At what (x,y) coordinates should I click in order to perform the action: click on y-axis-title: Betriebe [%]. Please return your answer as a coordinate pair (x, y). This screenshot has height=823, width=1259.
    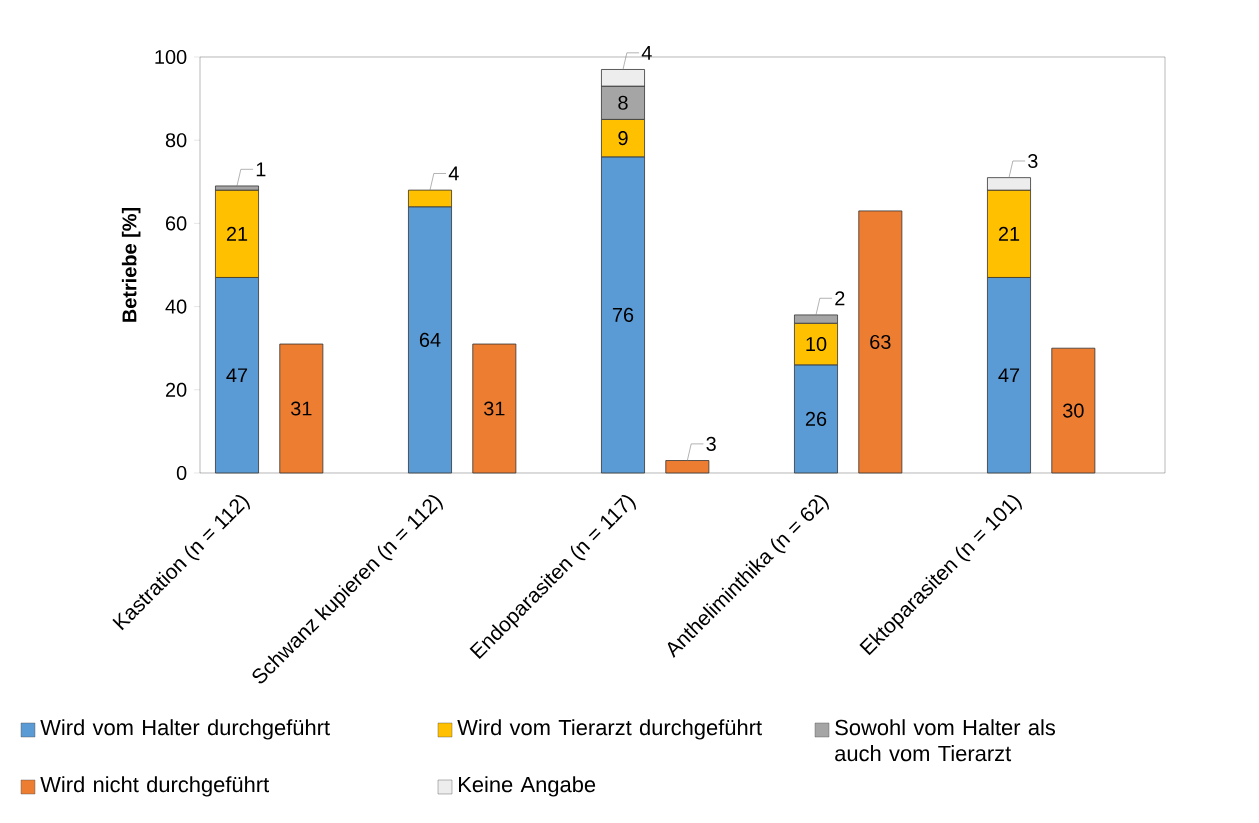
    Looking at the image, I should click on (131, 265).